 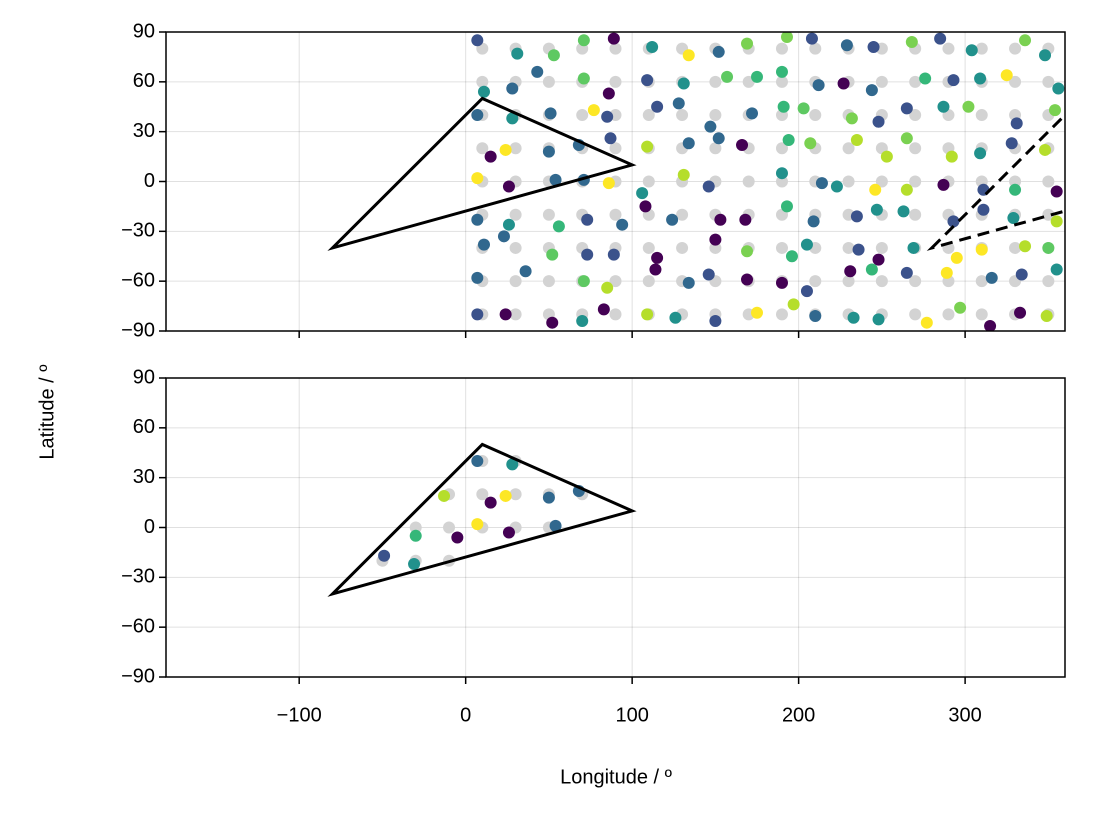 I want to click on y-tick-label: 0, so click(x=149, y=181).